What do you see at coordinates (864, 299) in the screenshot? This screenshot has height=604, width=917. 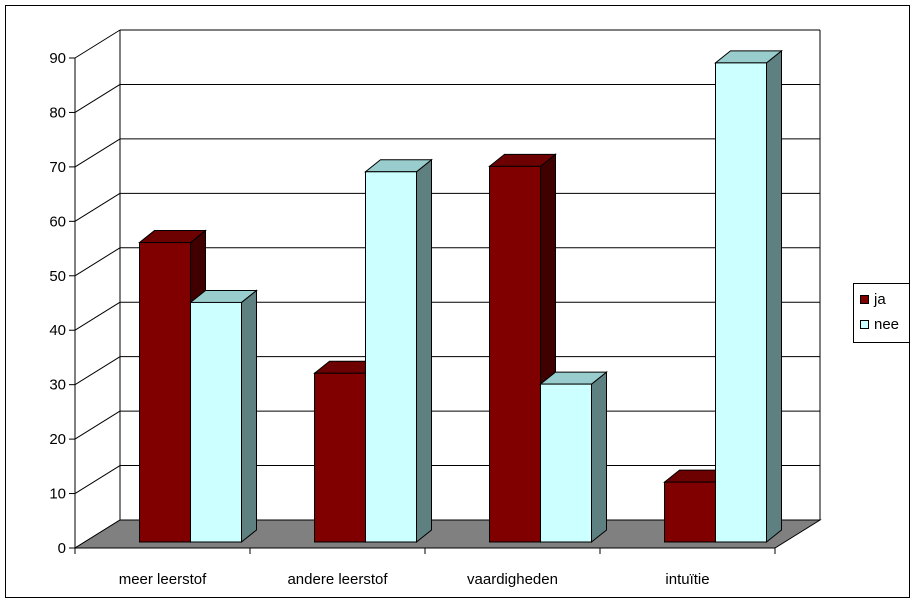 I see `legend-swatch-ja` at bounding box center [864, 299].